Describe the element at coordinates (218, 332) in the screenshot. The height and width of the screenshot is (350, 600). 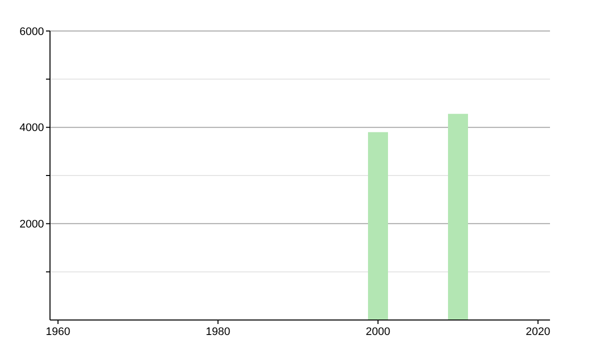
I see `x-tick-label: 1980` at that location.